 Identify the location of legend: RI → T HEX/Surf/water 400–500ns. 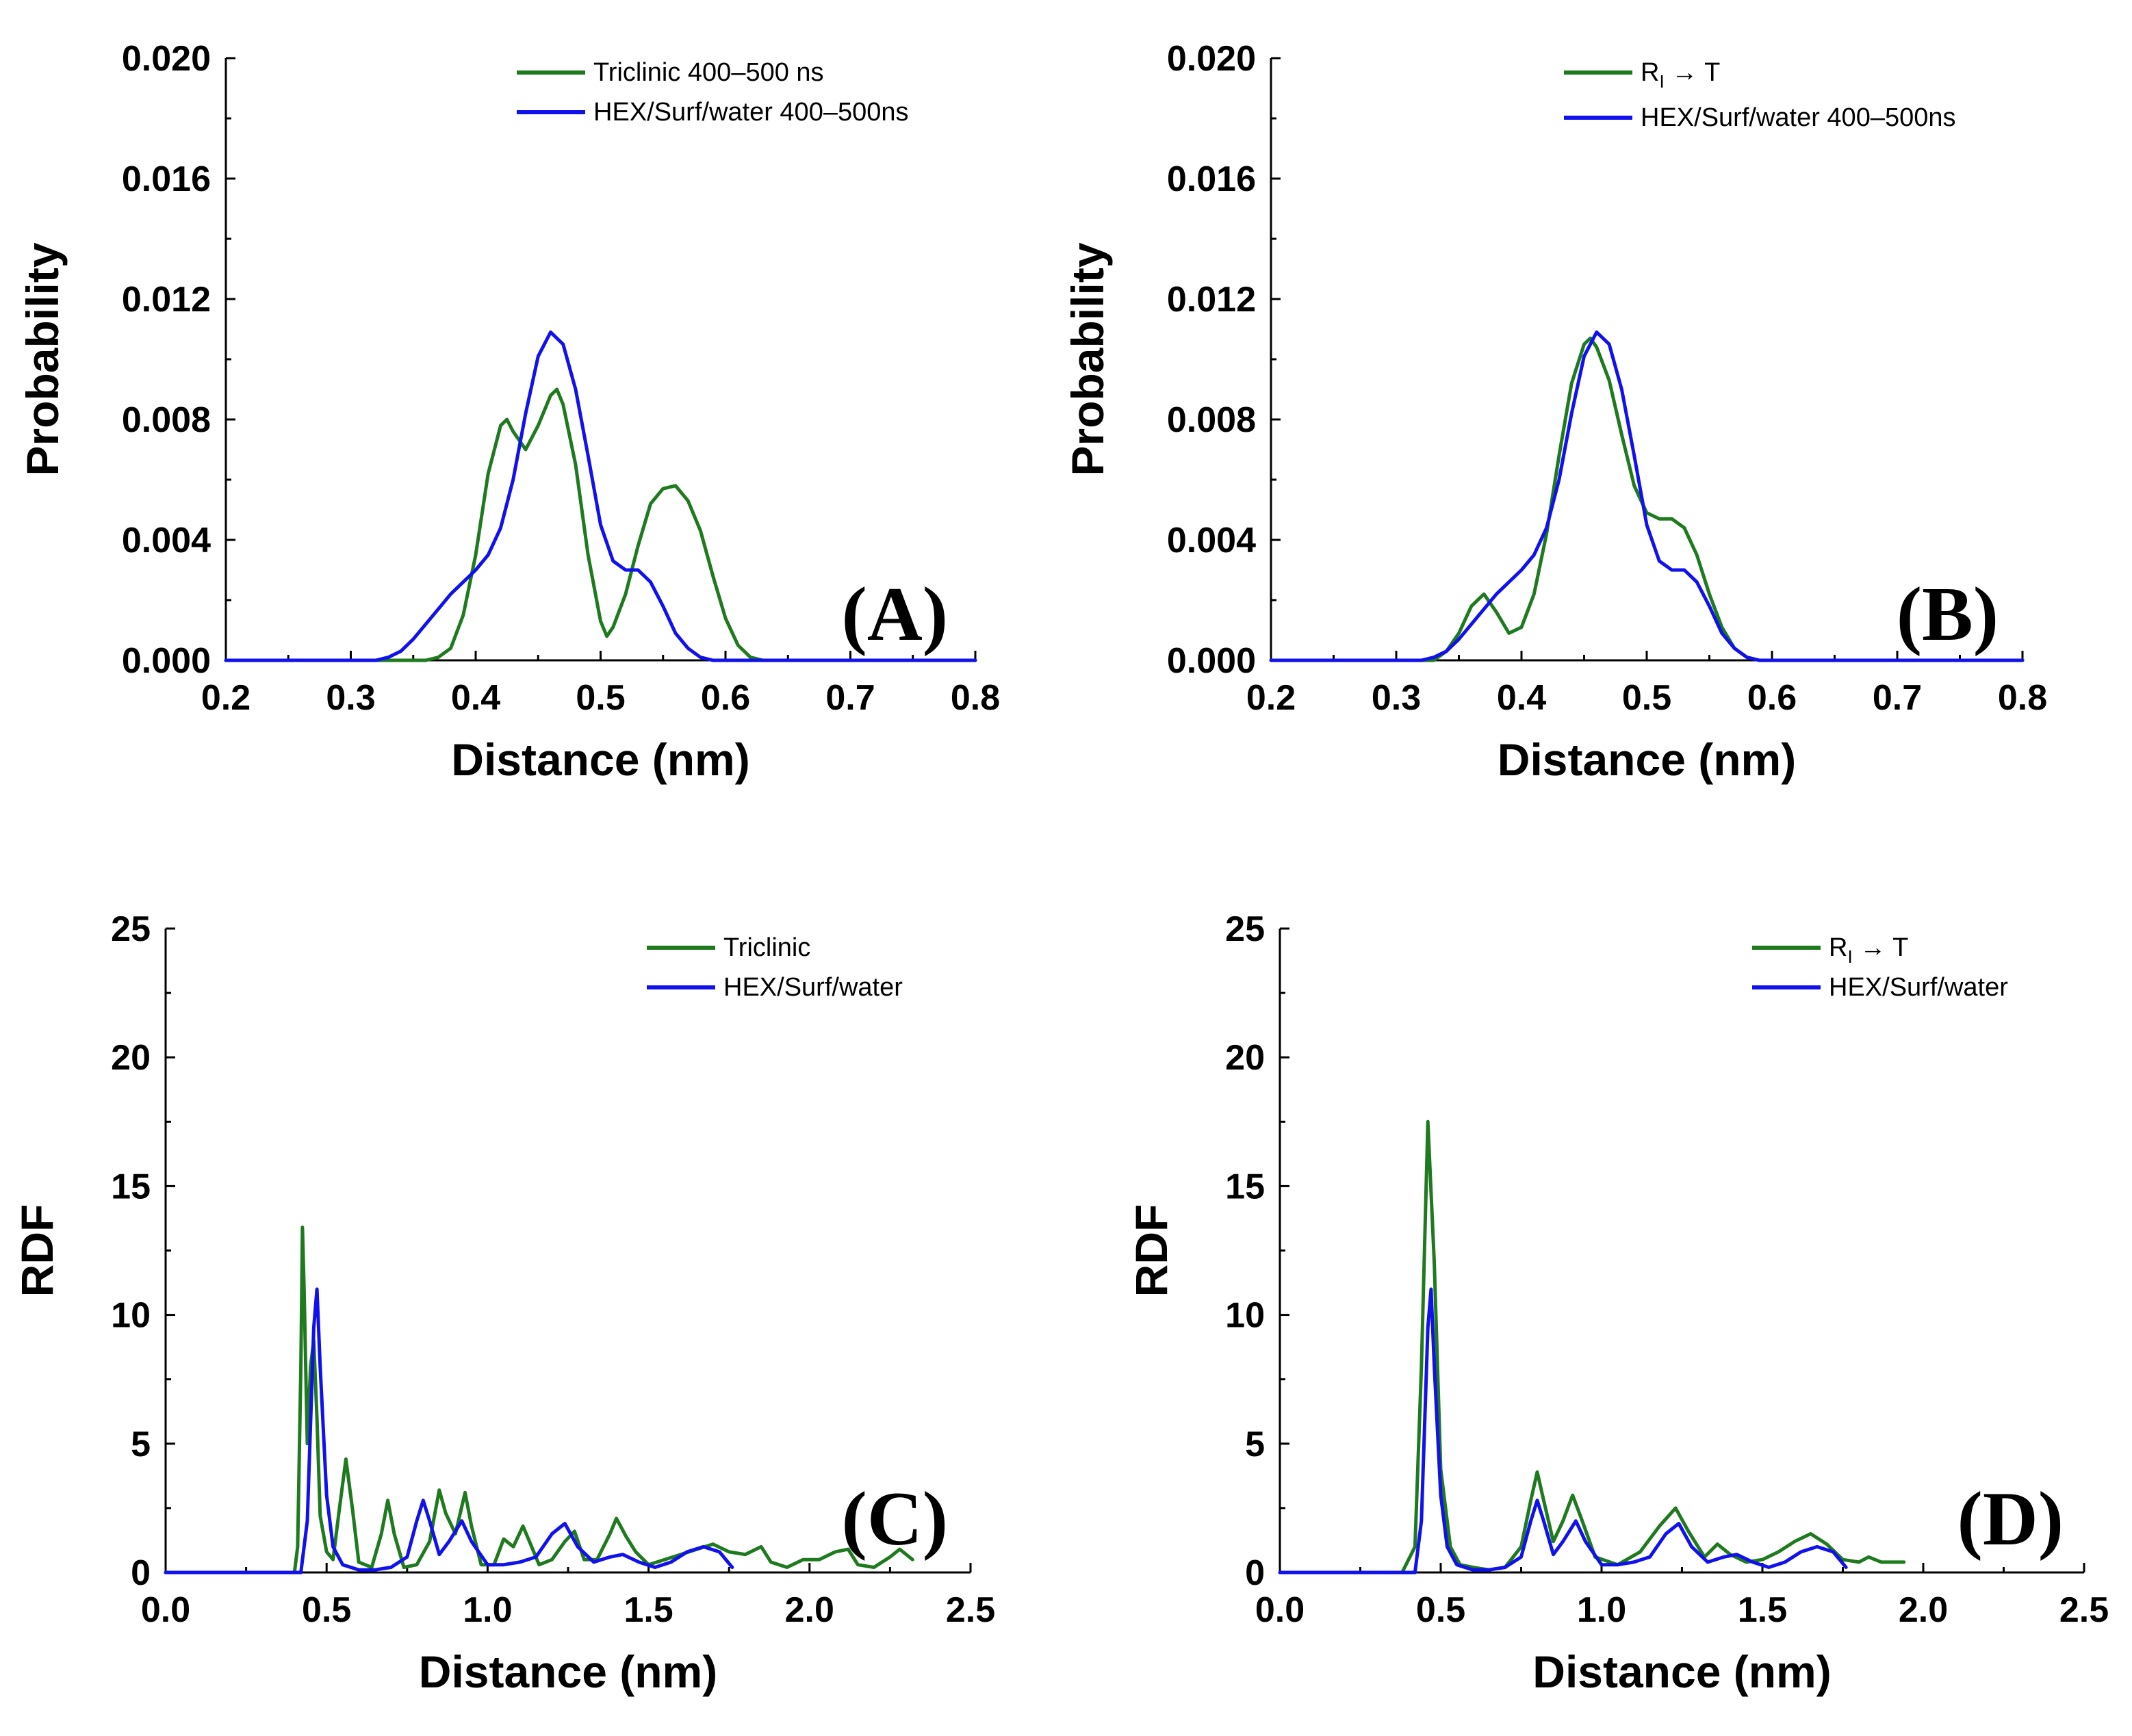
(1760, 95).